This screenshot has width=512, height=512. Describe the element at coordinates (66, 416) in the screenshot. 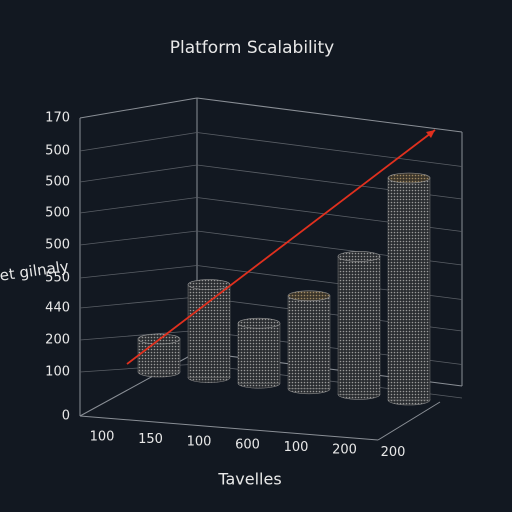

I see `y-tick-label: 0` at that location.